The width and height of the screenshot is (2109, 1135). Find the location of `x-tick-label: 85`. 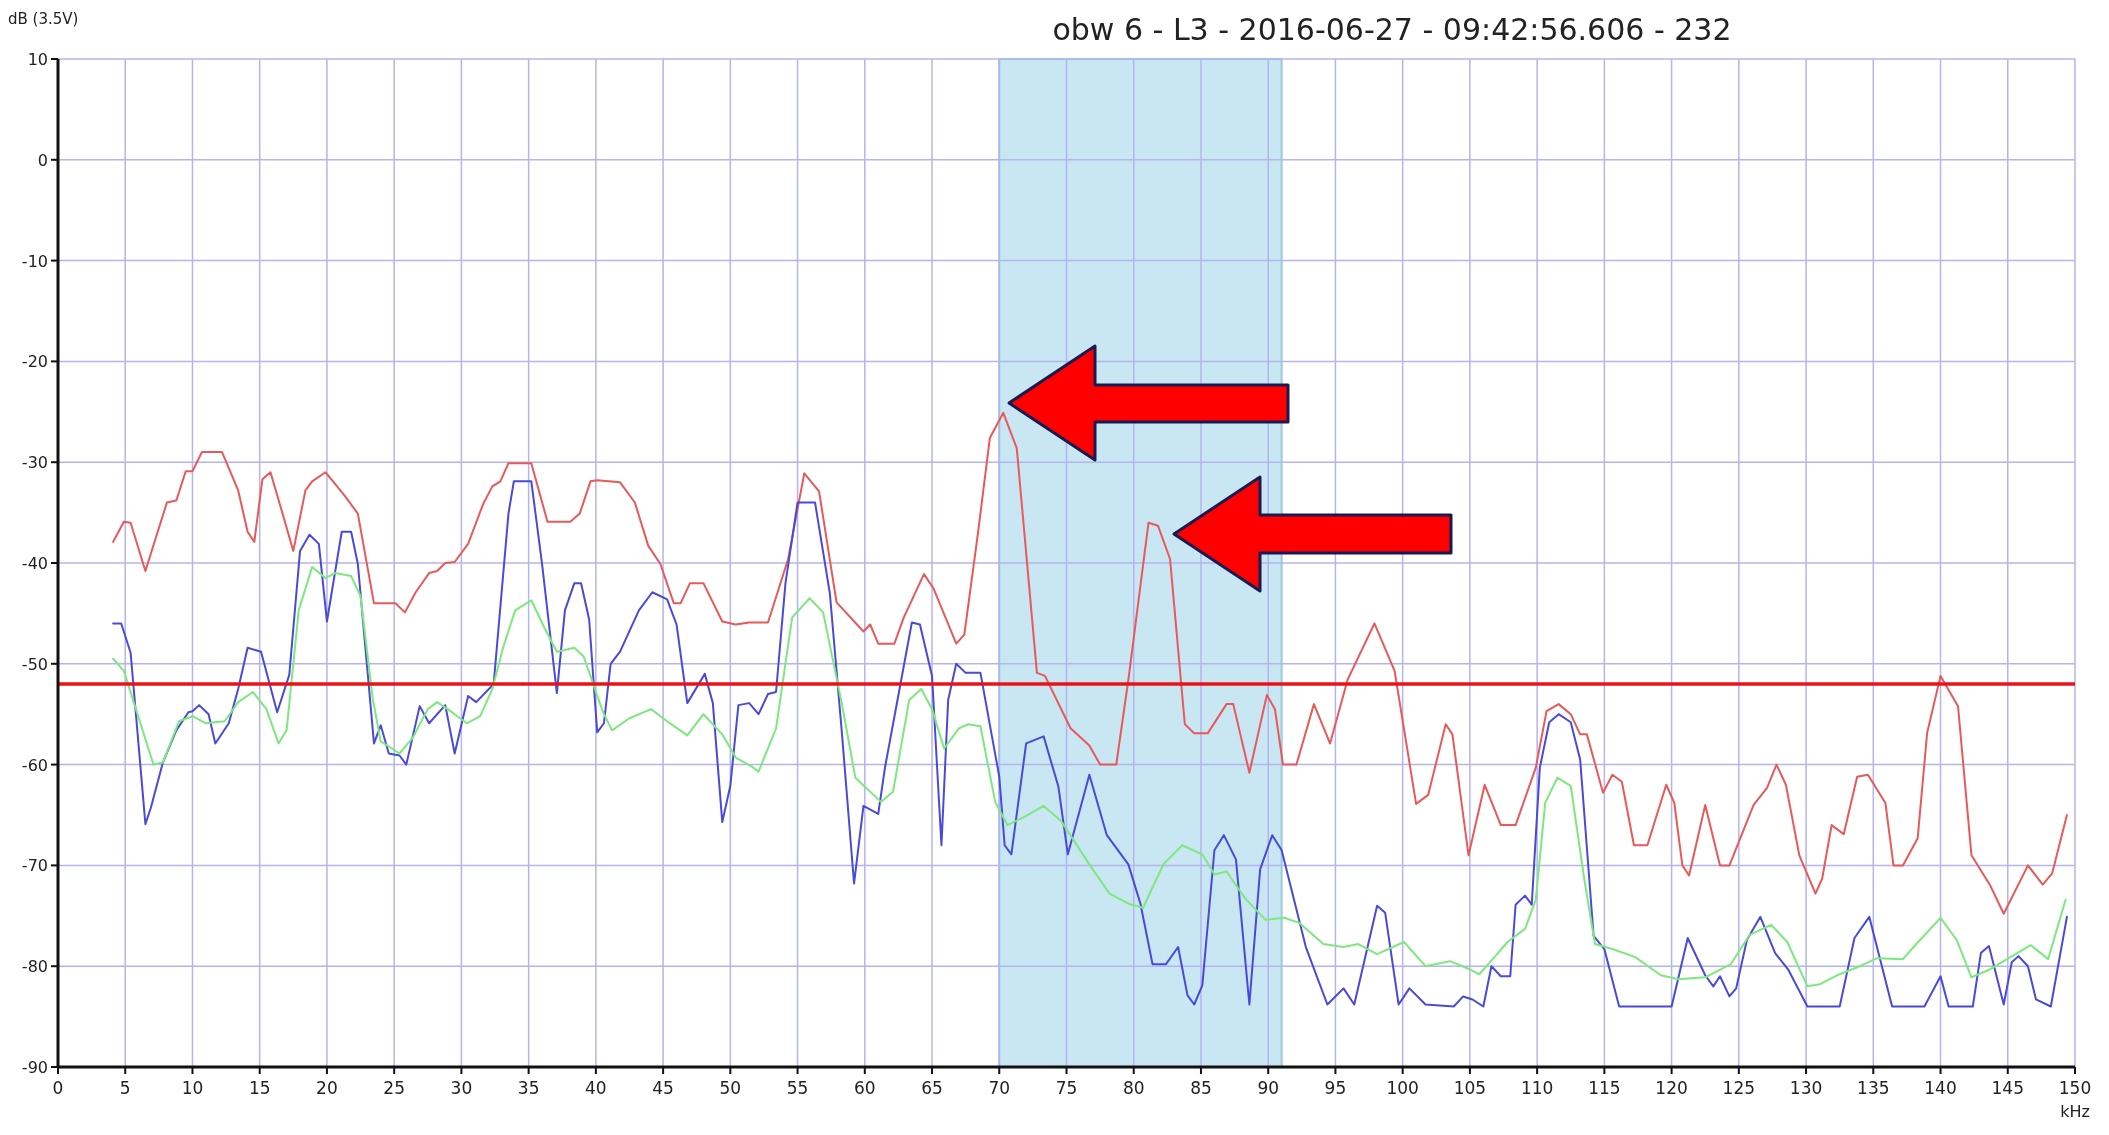

x-tick-label: 85 is located at coordinates (1201, 1088).